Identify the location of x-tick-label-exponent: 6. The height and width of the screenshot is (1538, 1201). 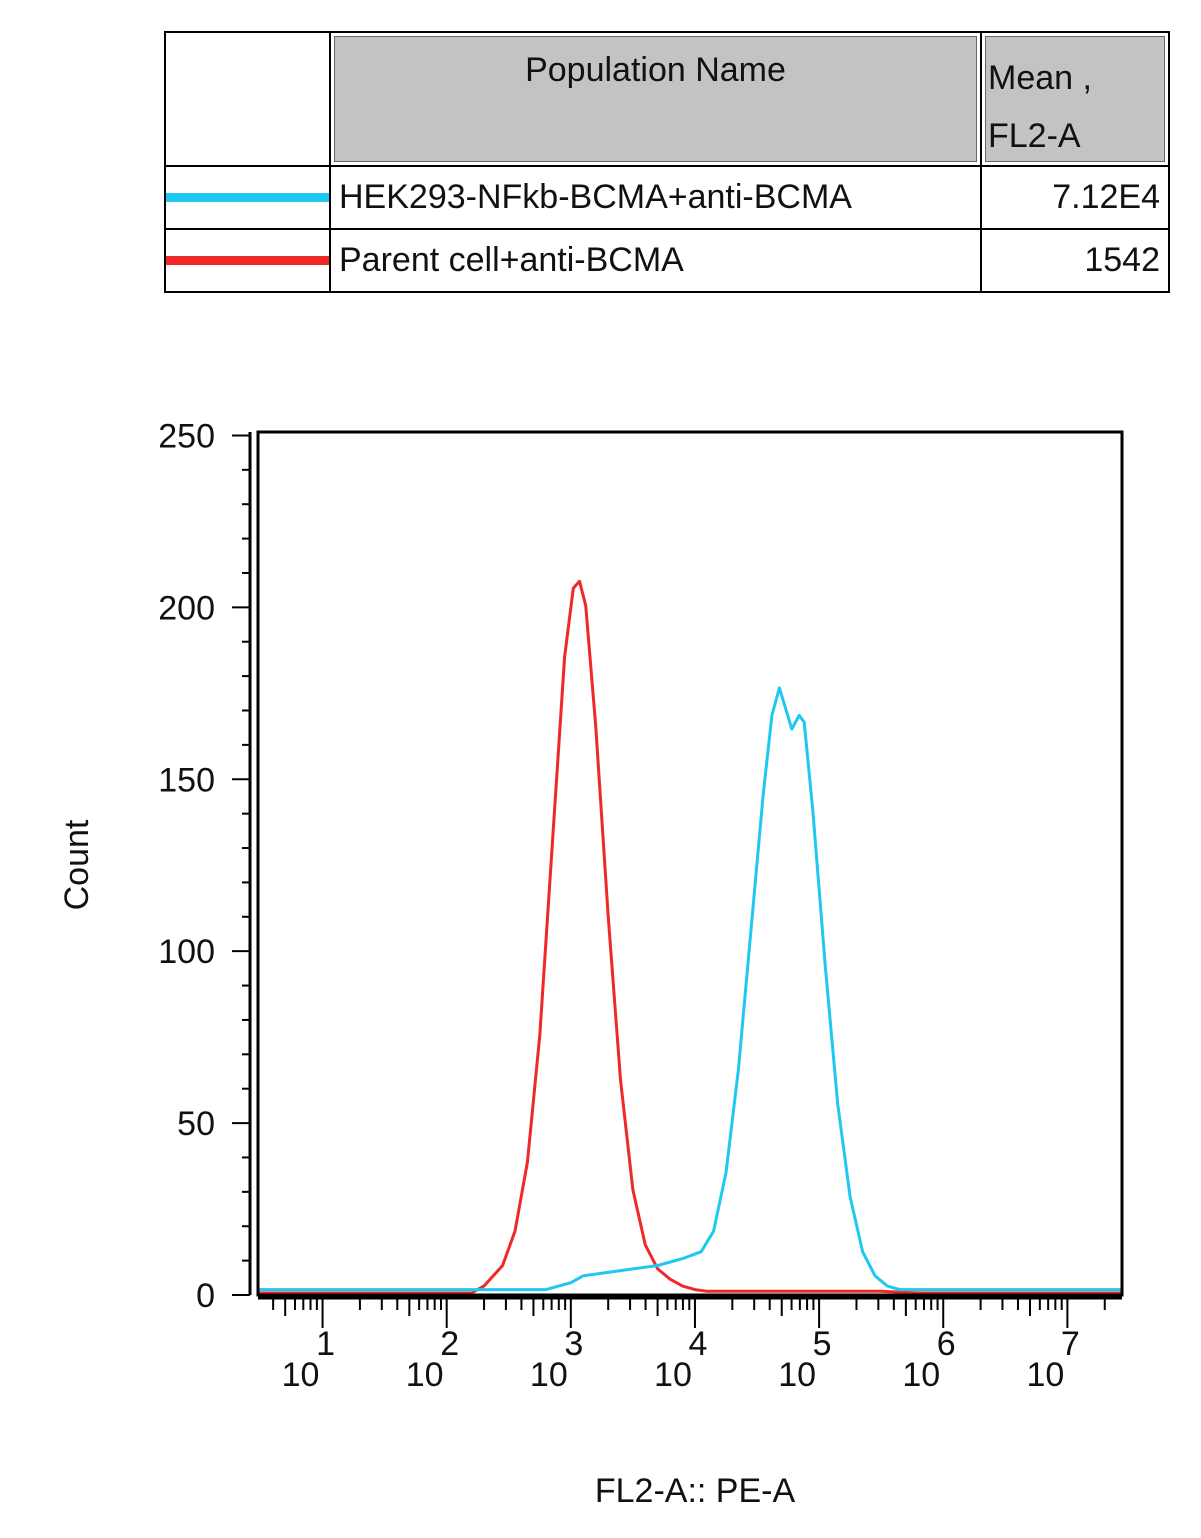
(946, 1344).